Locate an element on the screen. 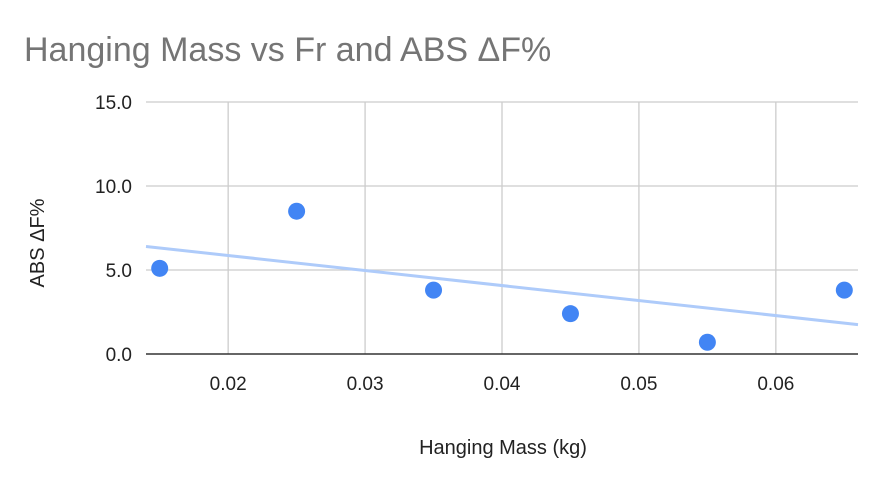  x-axis-title: Hanging Mass (kg) is located at coordinates (503, 448).